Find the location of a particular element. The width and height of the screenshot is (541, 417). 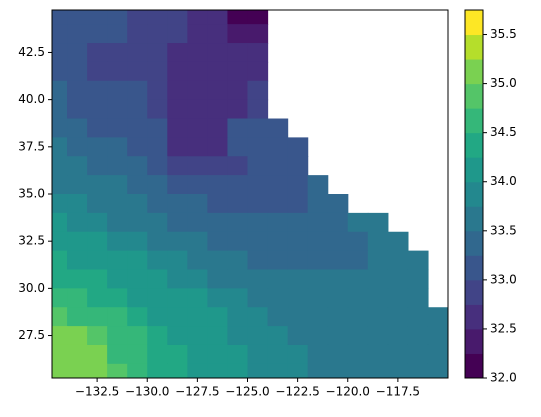

colorbar-tick-label: 33.0 is located at coordinates (503, 279).